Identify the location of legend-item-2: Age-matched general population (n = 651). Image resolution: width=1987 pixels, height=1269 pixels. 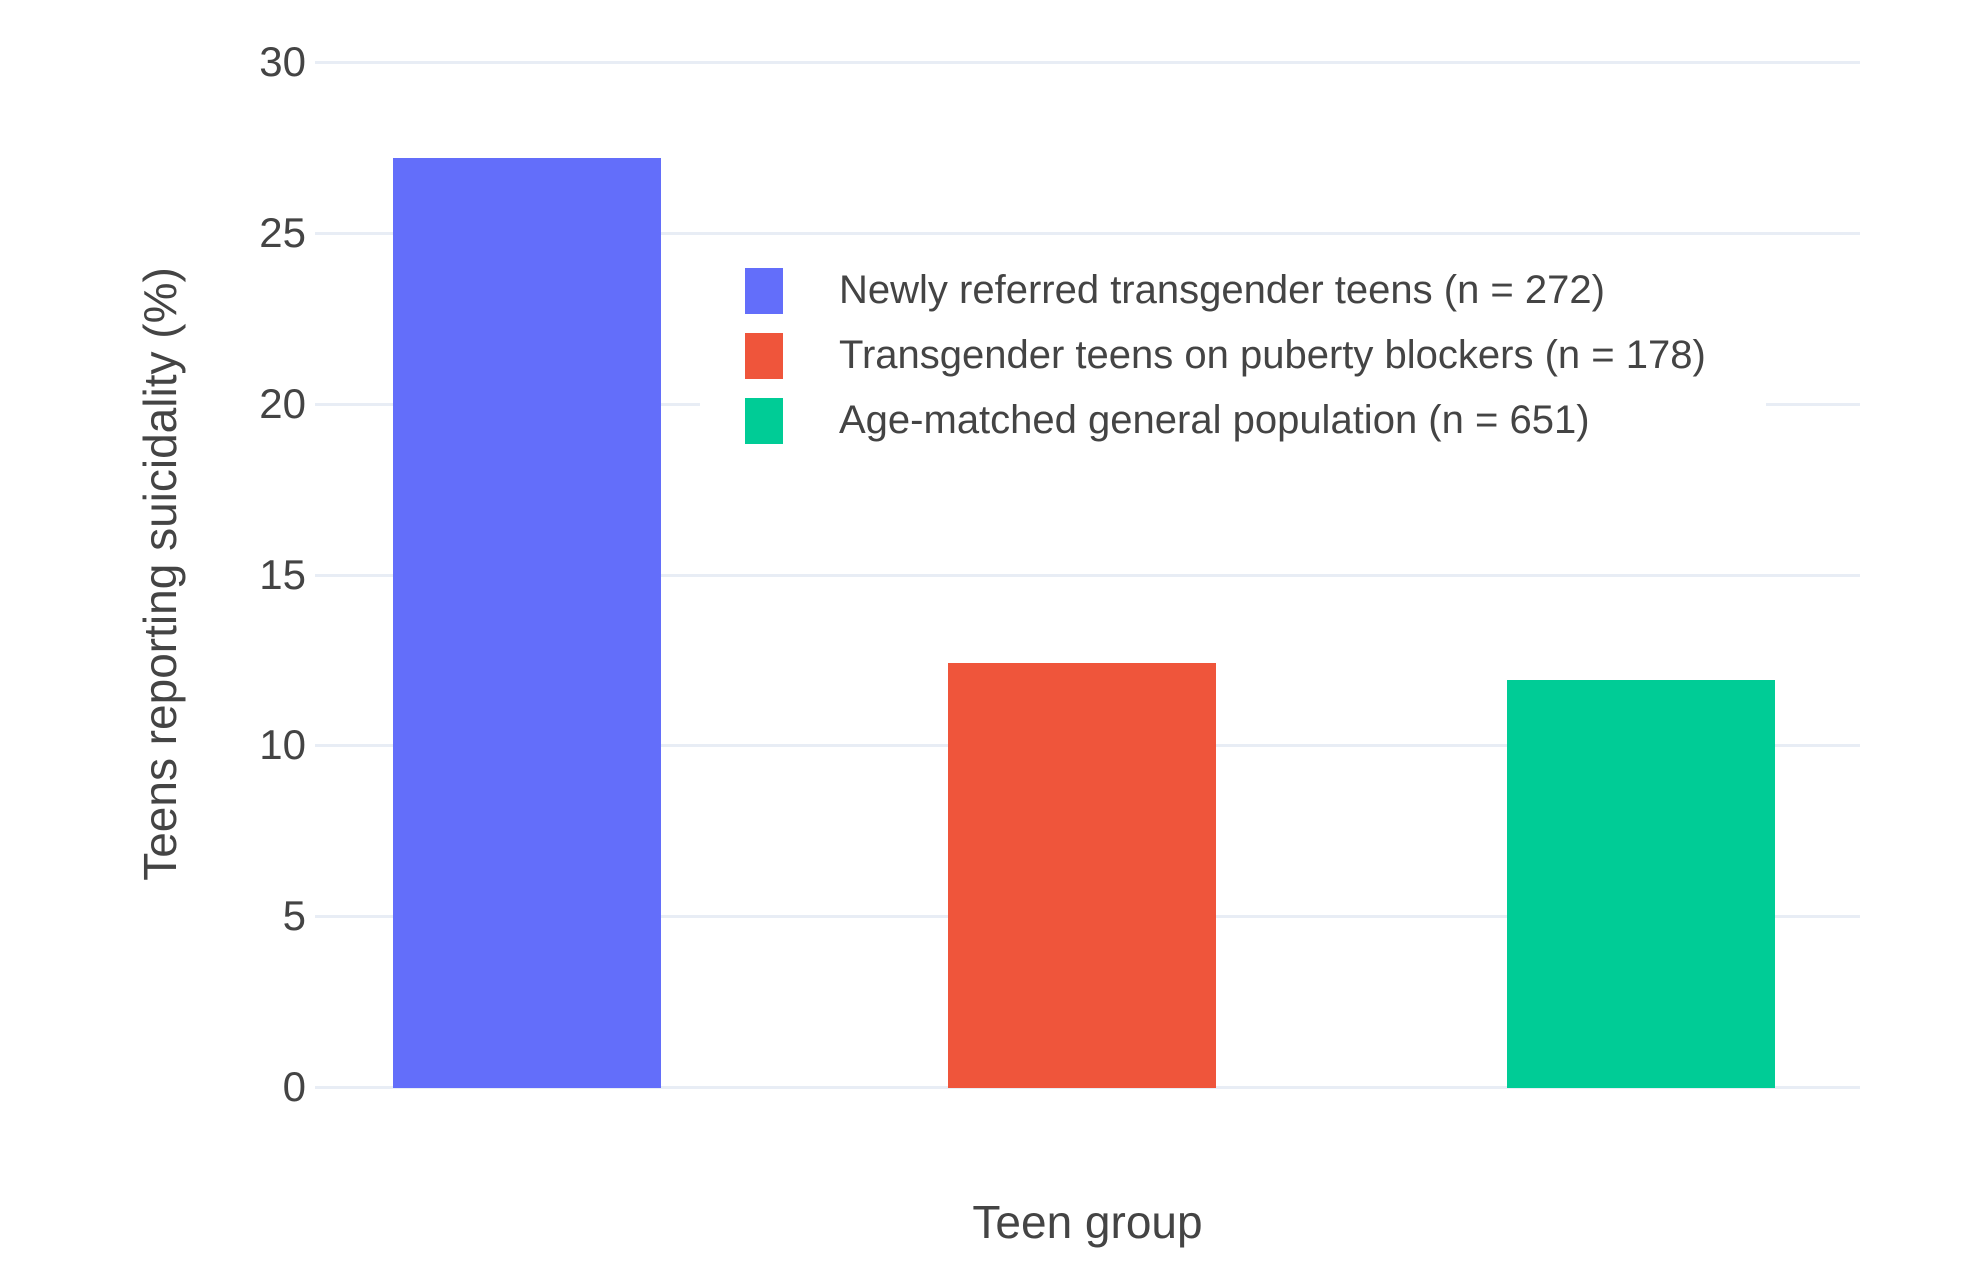
(1225, 420).